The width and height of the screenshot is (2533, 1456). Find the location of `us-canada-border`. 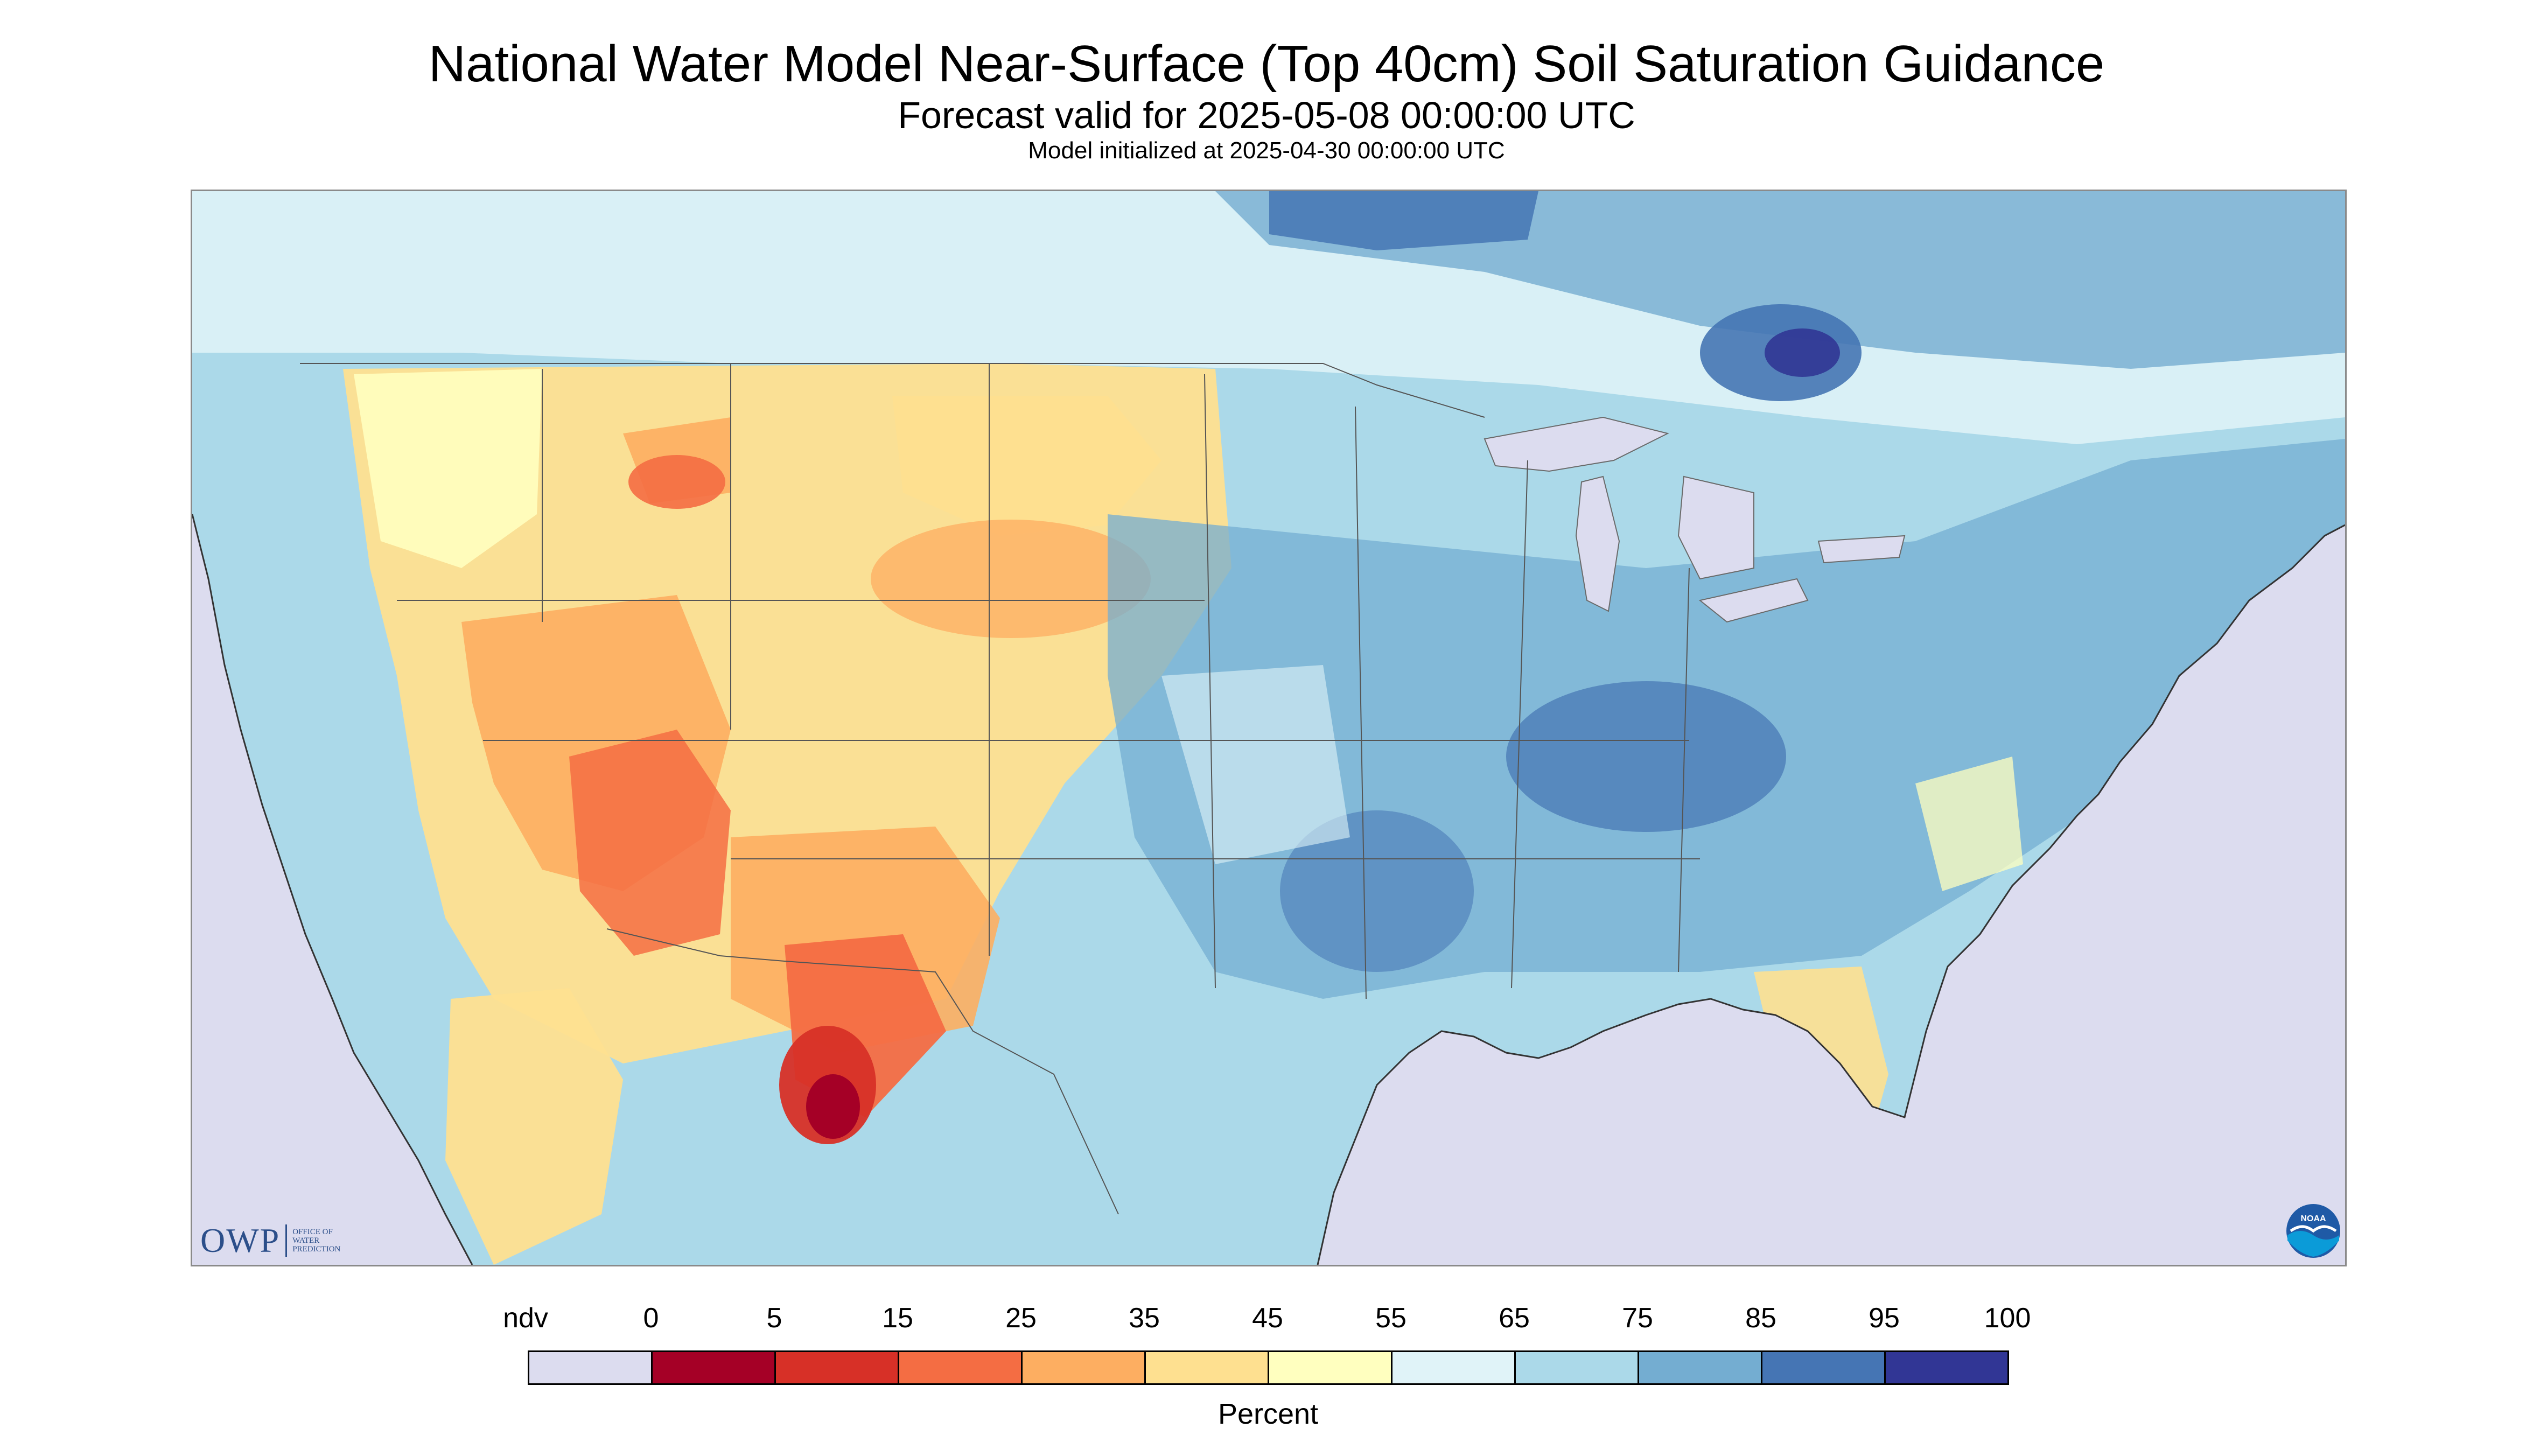

us-canada-border is located at coordinates (892, 390).